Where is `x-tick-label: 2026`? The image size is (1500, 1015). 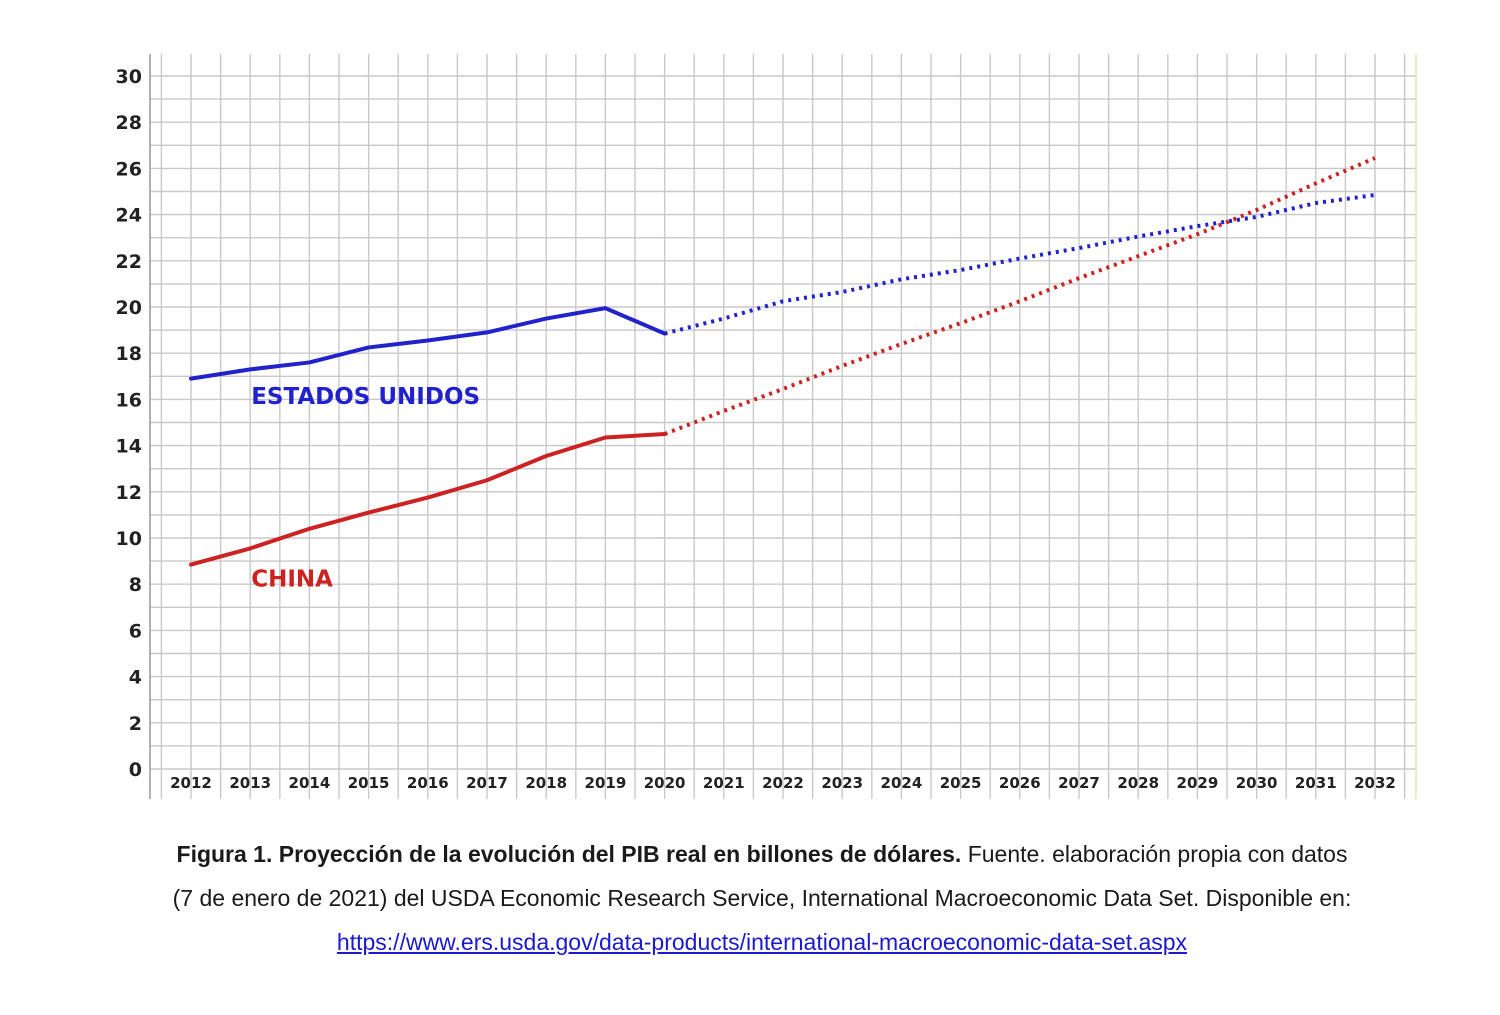 x-tick-label: 2026 is located at coordinates (1020, 783).